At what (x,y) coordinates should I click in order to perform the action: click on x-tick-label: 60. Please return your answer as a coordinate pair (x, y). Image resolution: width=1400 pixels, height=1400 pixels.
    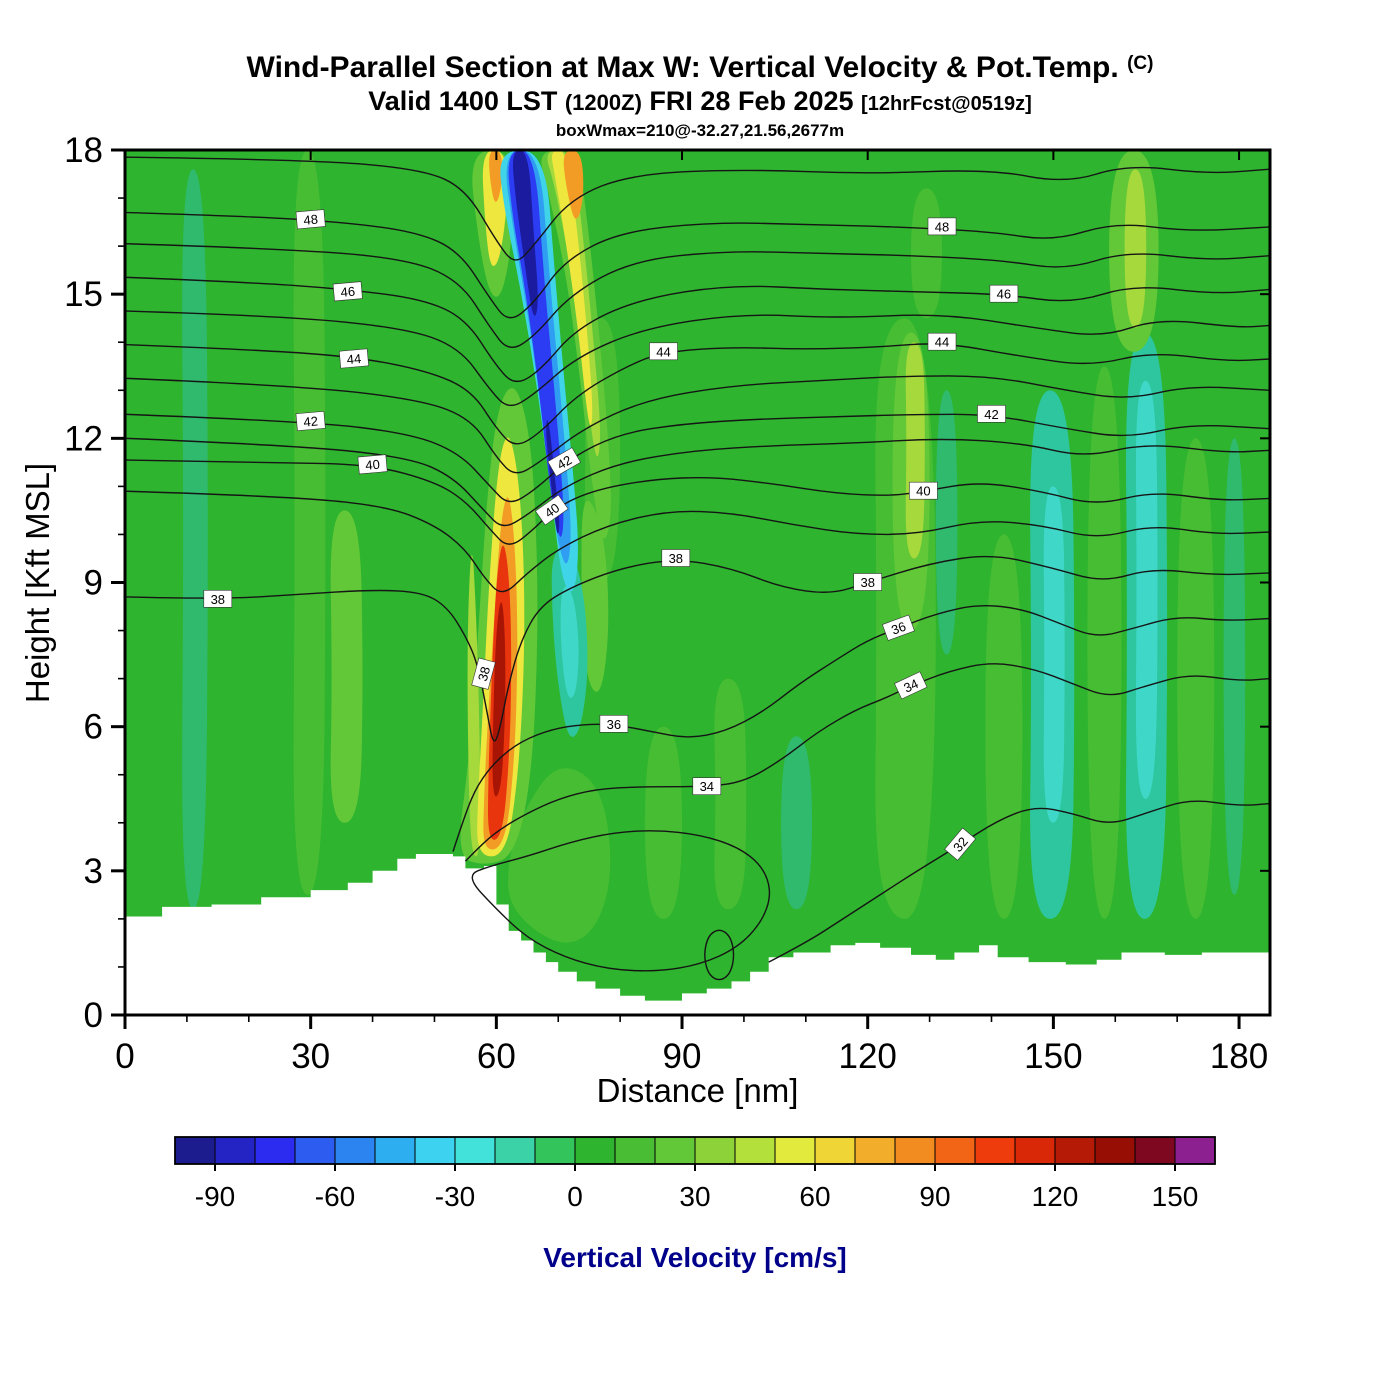
    Looking at the image, I should click on (496, 1056).